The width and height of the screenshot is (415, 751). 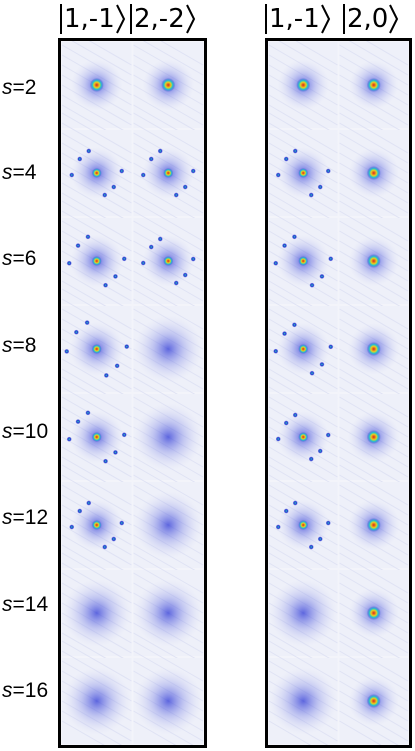 What do you see at coordinates (30, 690) in the screenshot?
I see `row-label-value: =16` at bounding box center [30, 690].